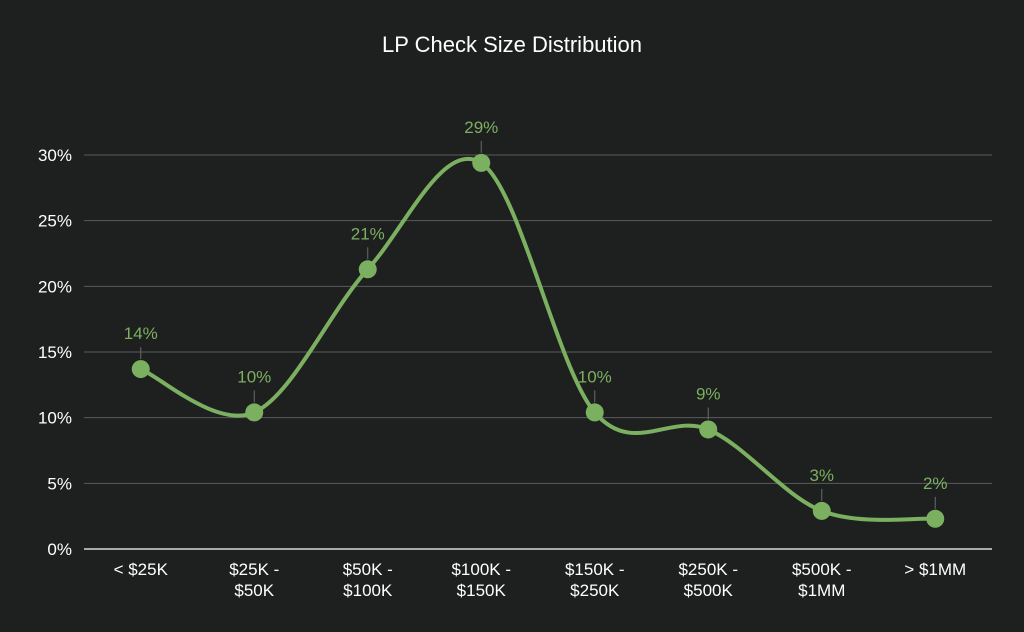 The height and width of the screenshot is (632, 1024). I want to click on x-tick-label: $500K -$1MM, so click(822, 580).